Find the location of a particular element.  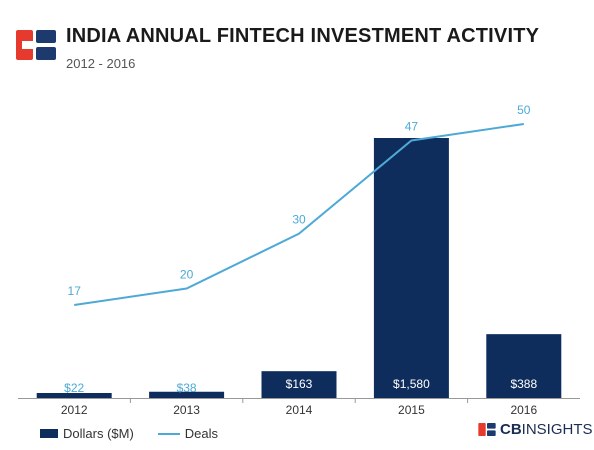

bar-label-2012: $22 is located at coordinates (74, 388).